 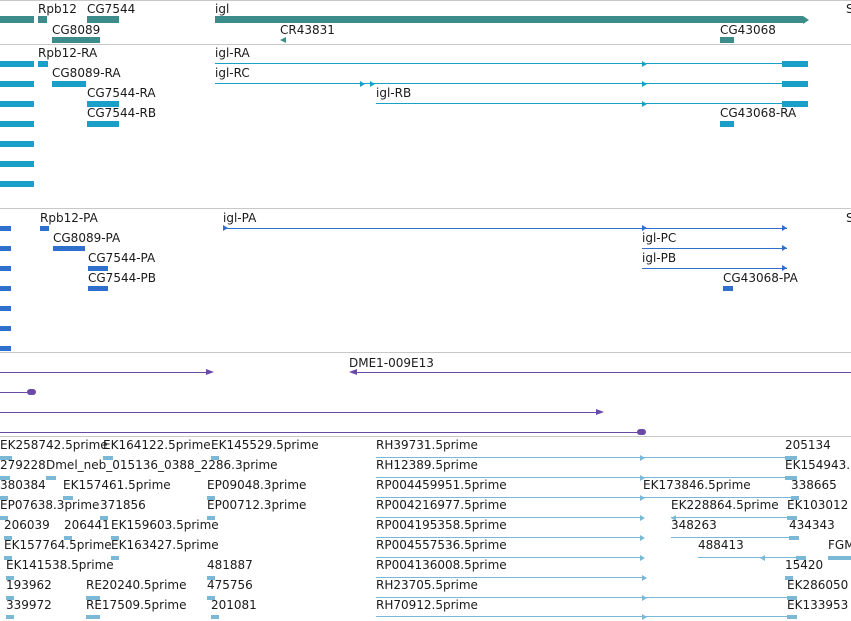 I want to click on gene-label: CG7544, so click(x=111, y=9).